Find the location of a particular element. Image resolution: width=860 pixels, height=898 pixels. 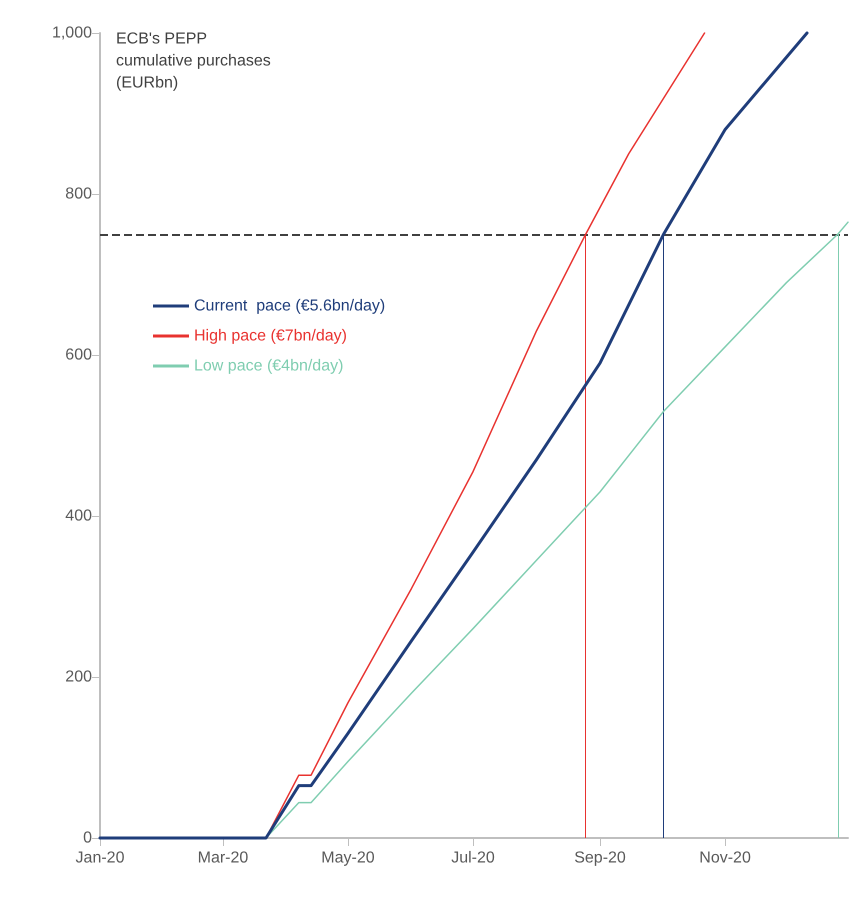

y-tick-label: 200 is located at coordinates (78, 677).